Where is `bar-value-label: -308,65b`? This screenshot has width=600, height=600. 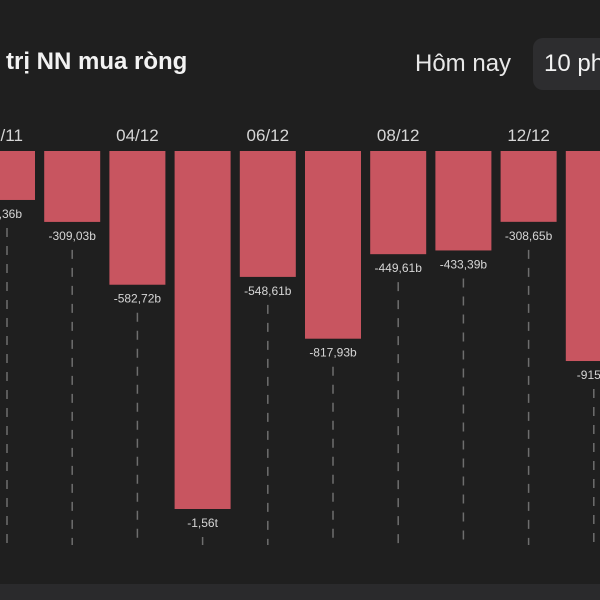 bar-value-label: -308,65b is located at coordinates (529, 236).